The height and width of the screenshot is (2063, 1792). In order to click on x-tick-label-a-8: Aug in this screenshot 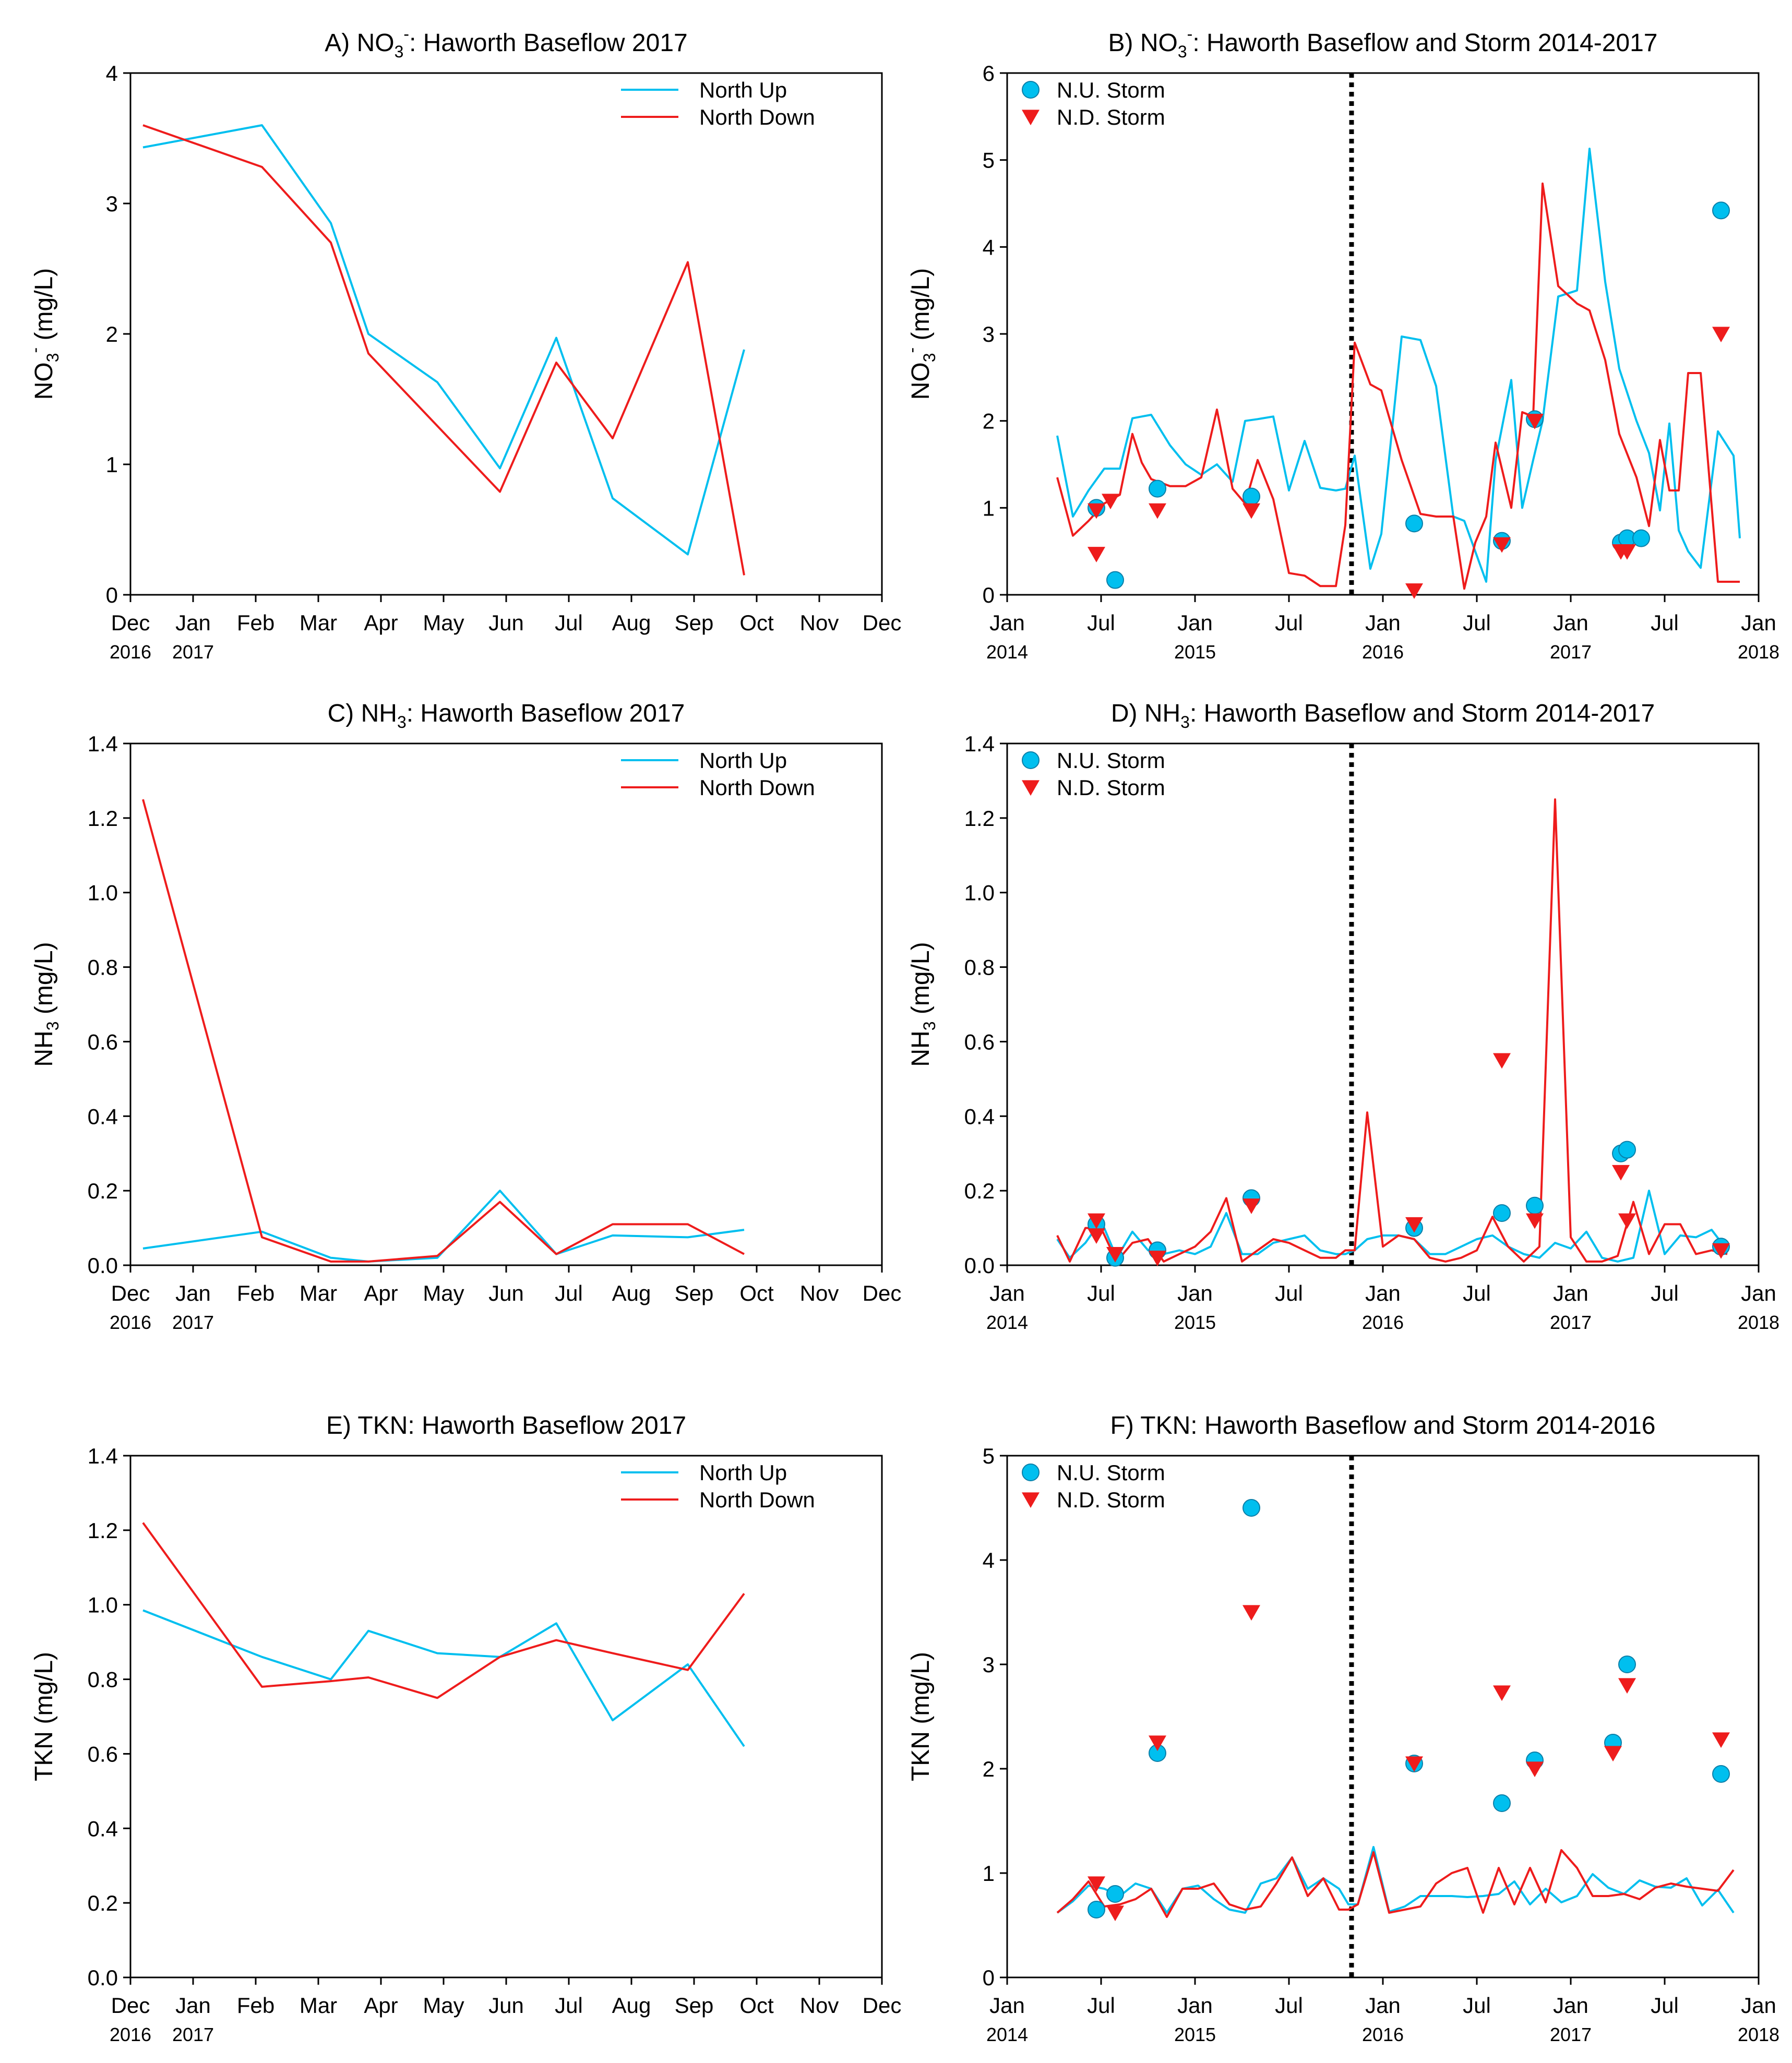, I will do `click(632, 622)`.